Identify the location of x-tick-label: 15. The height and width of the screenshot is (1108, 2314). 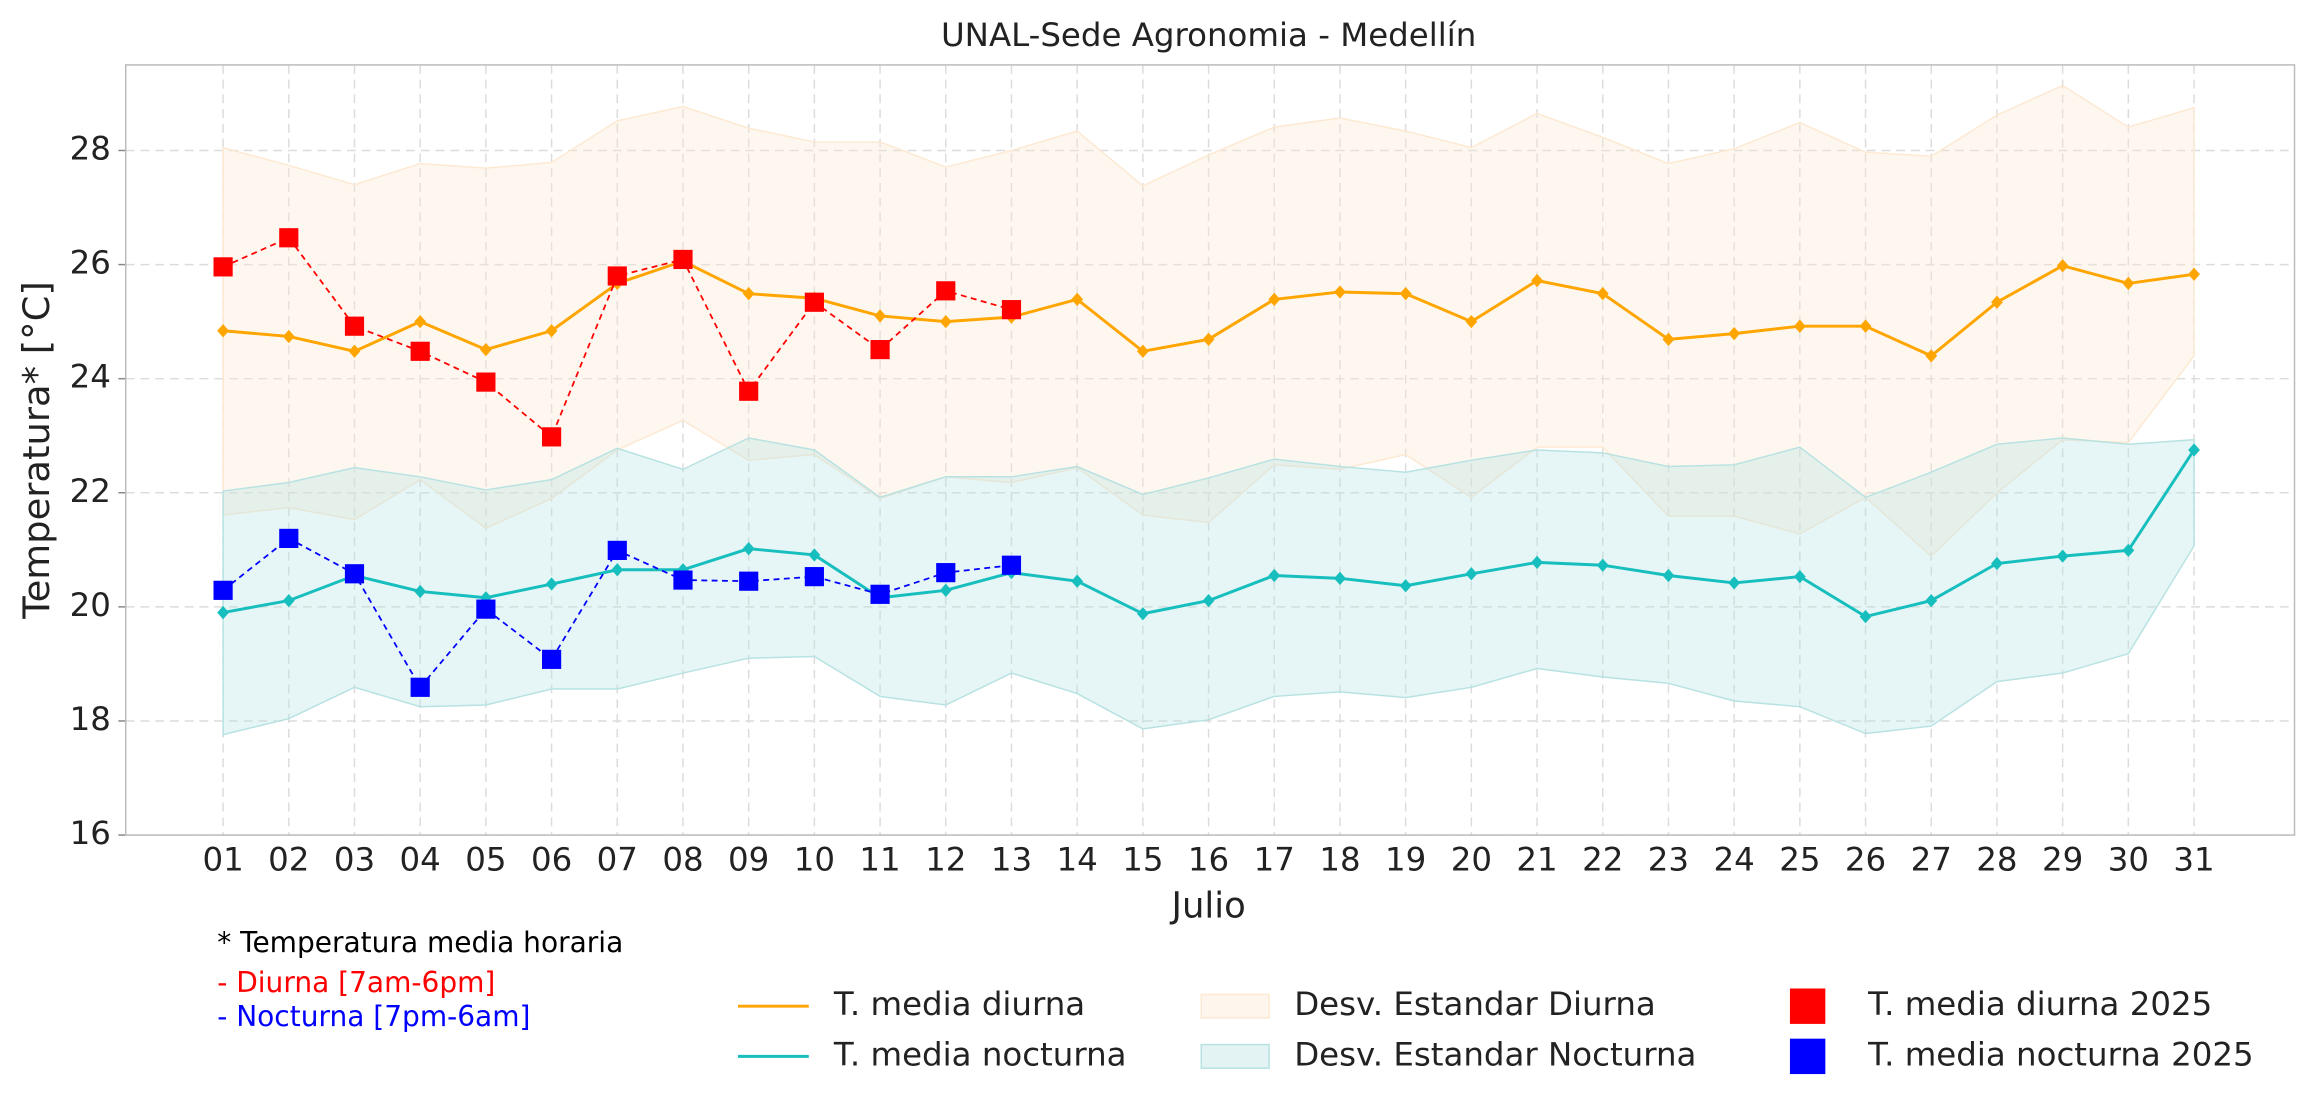
(1142, 860).